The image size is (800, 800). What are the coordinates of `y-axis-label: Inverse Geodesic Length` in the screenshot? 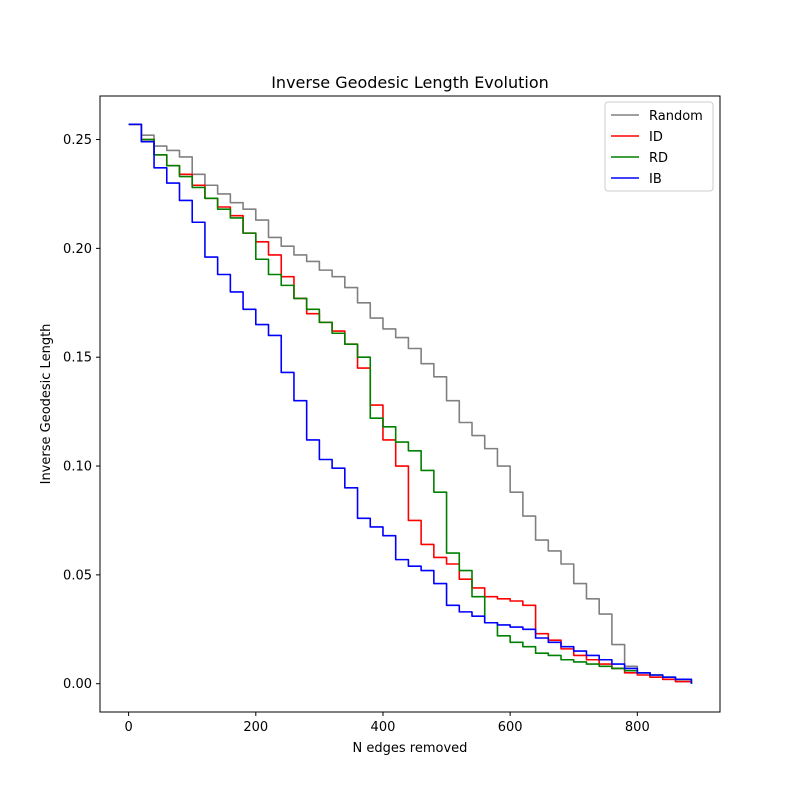 It's located at (46, 404).